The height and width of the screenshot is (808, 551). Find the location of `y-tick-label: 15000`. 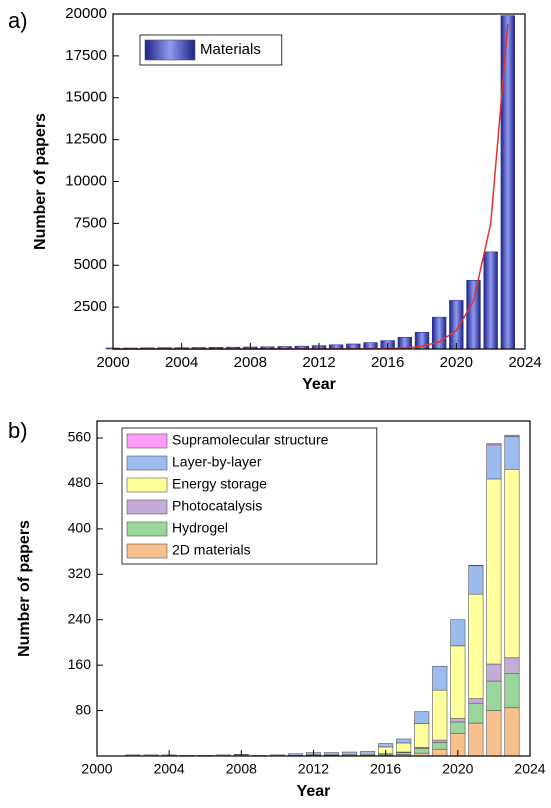

y-tick-label: 15000 is located at coordinates (86, 97).